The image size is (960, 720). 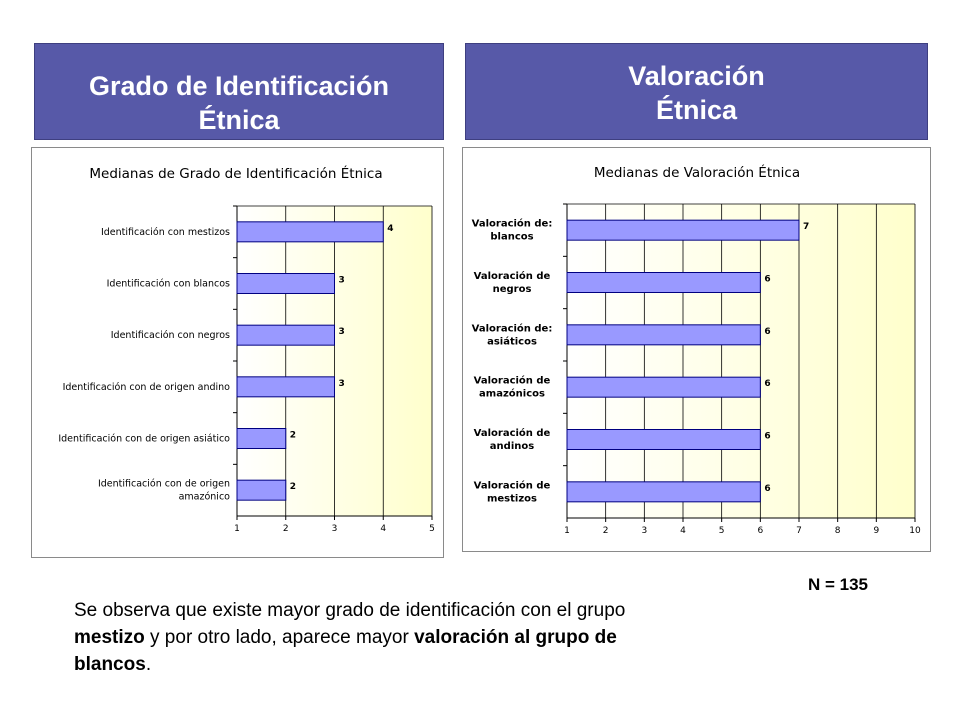 What do you see at coordinates (697, 172) in the screenshot?
I see `valoracion-title: Medianas de Valoración Étnica` at bounding box center [697, 172].